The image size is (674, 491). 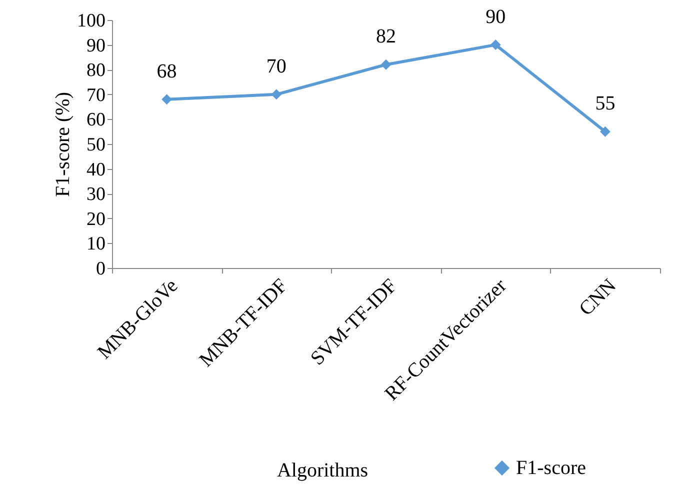 What do you see at coordinates (166, 71) in the screenshot?
I see `data-label: 68` at bounding box center [166, 71].